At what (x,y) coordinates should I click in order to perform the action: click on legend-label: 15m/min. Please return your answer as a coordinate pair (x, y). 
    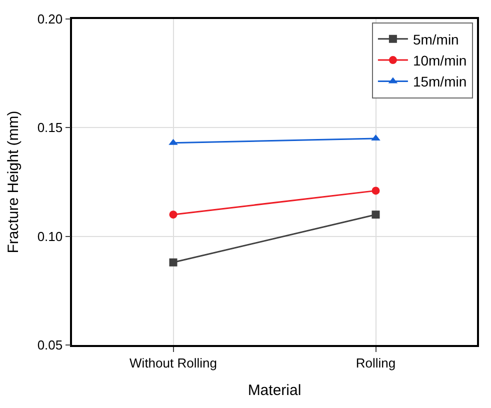
    Looking at the image, I should click on (439, 82).